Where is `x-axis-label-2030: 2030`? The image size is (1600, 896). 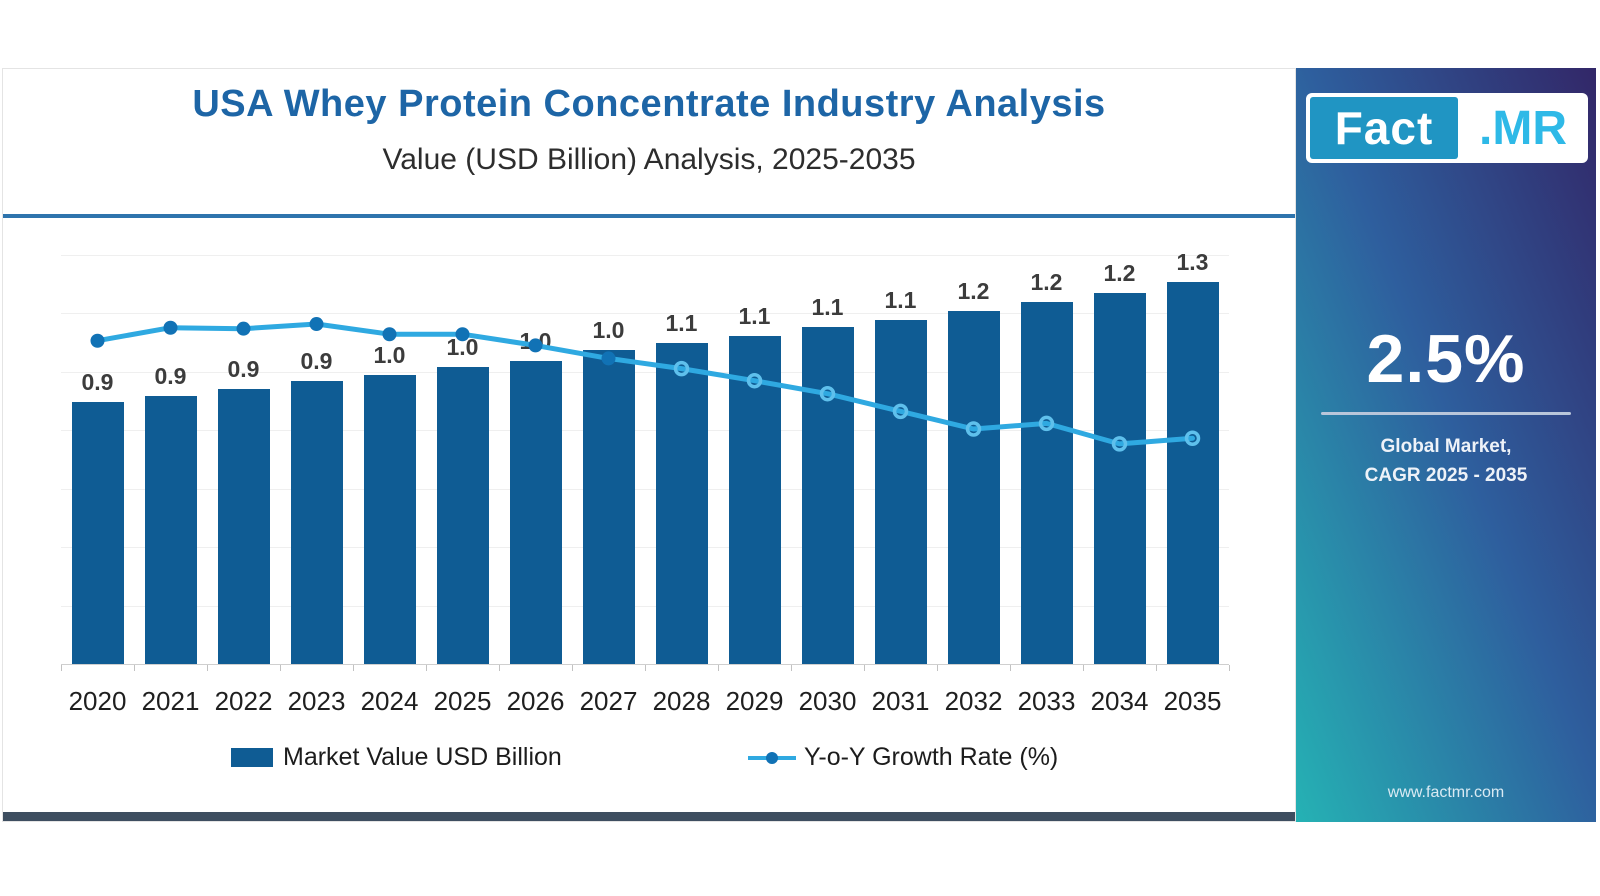
x-axis-label-2030: 2030 is located at coordinates (827, 701).